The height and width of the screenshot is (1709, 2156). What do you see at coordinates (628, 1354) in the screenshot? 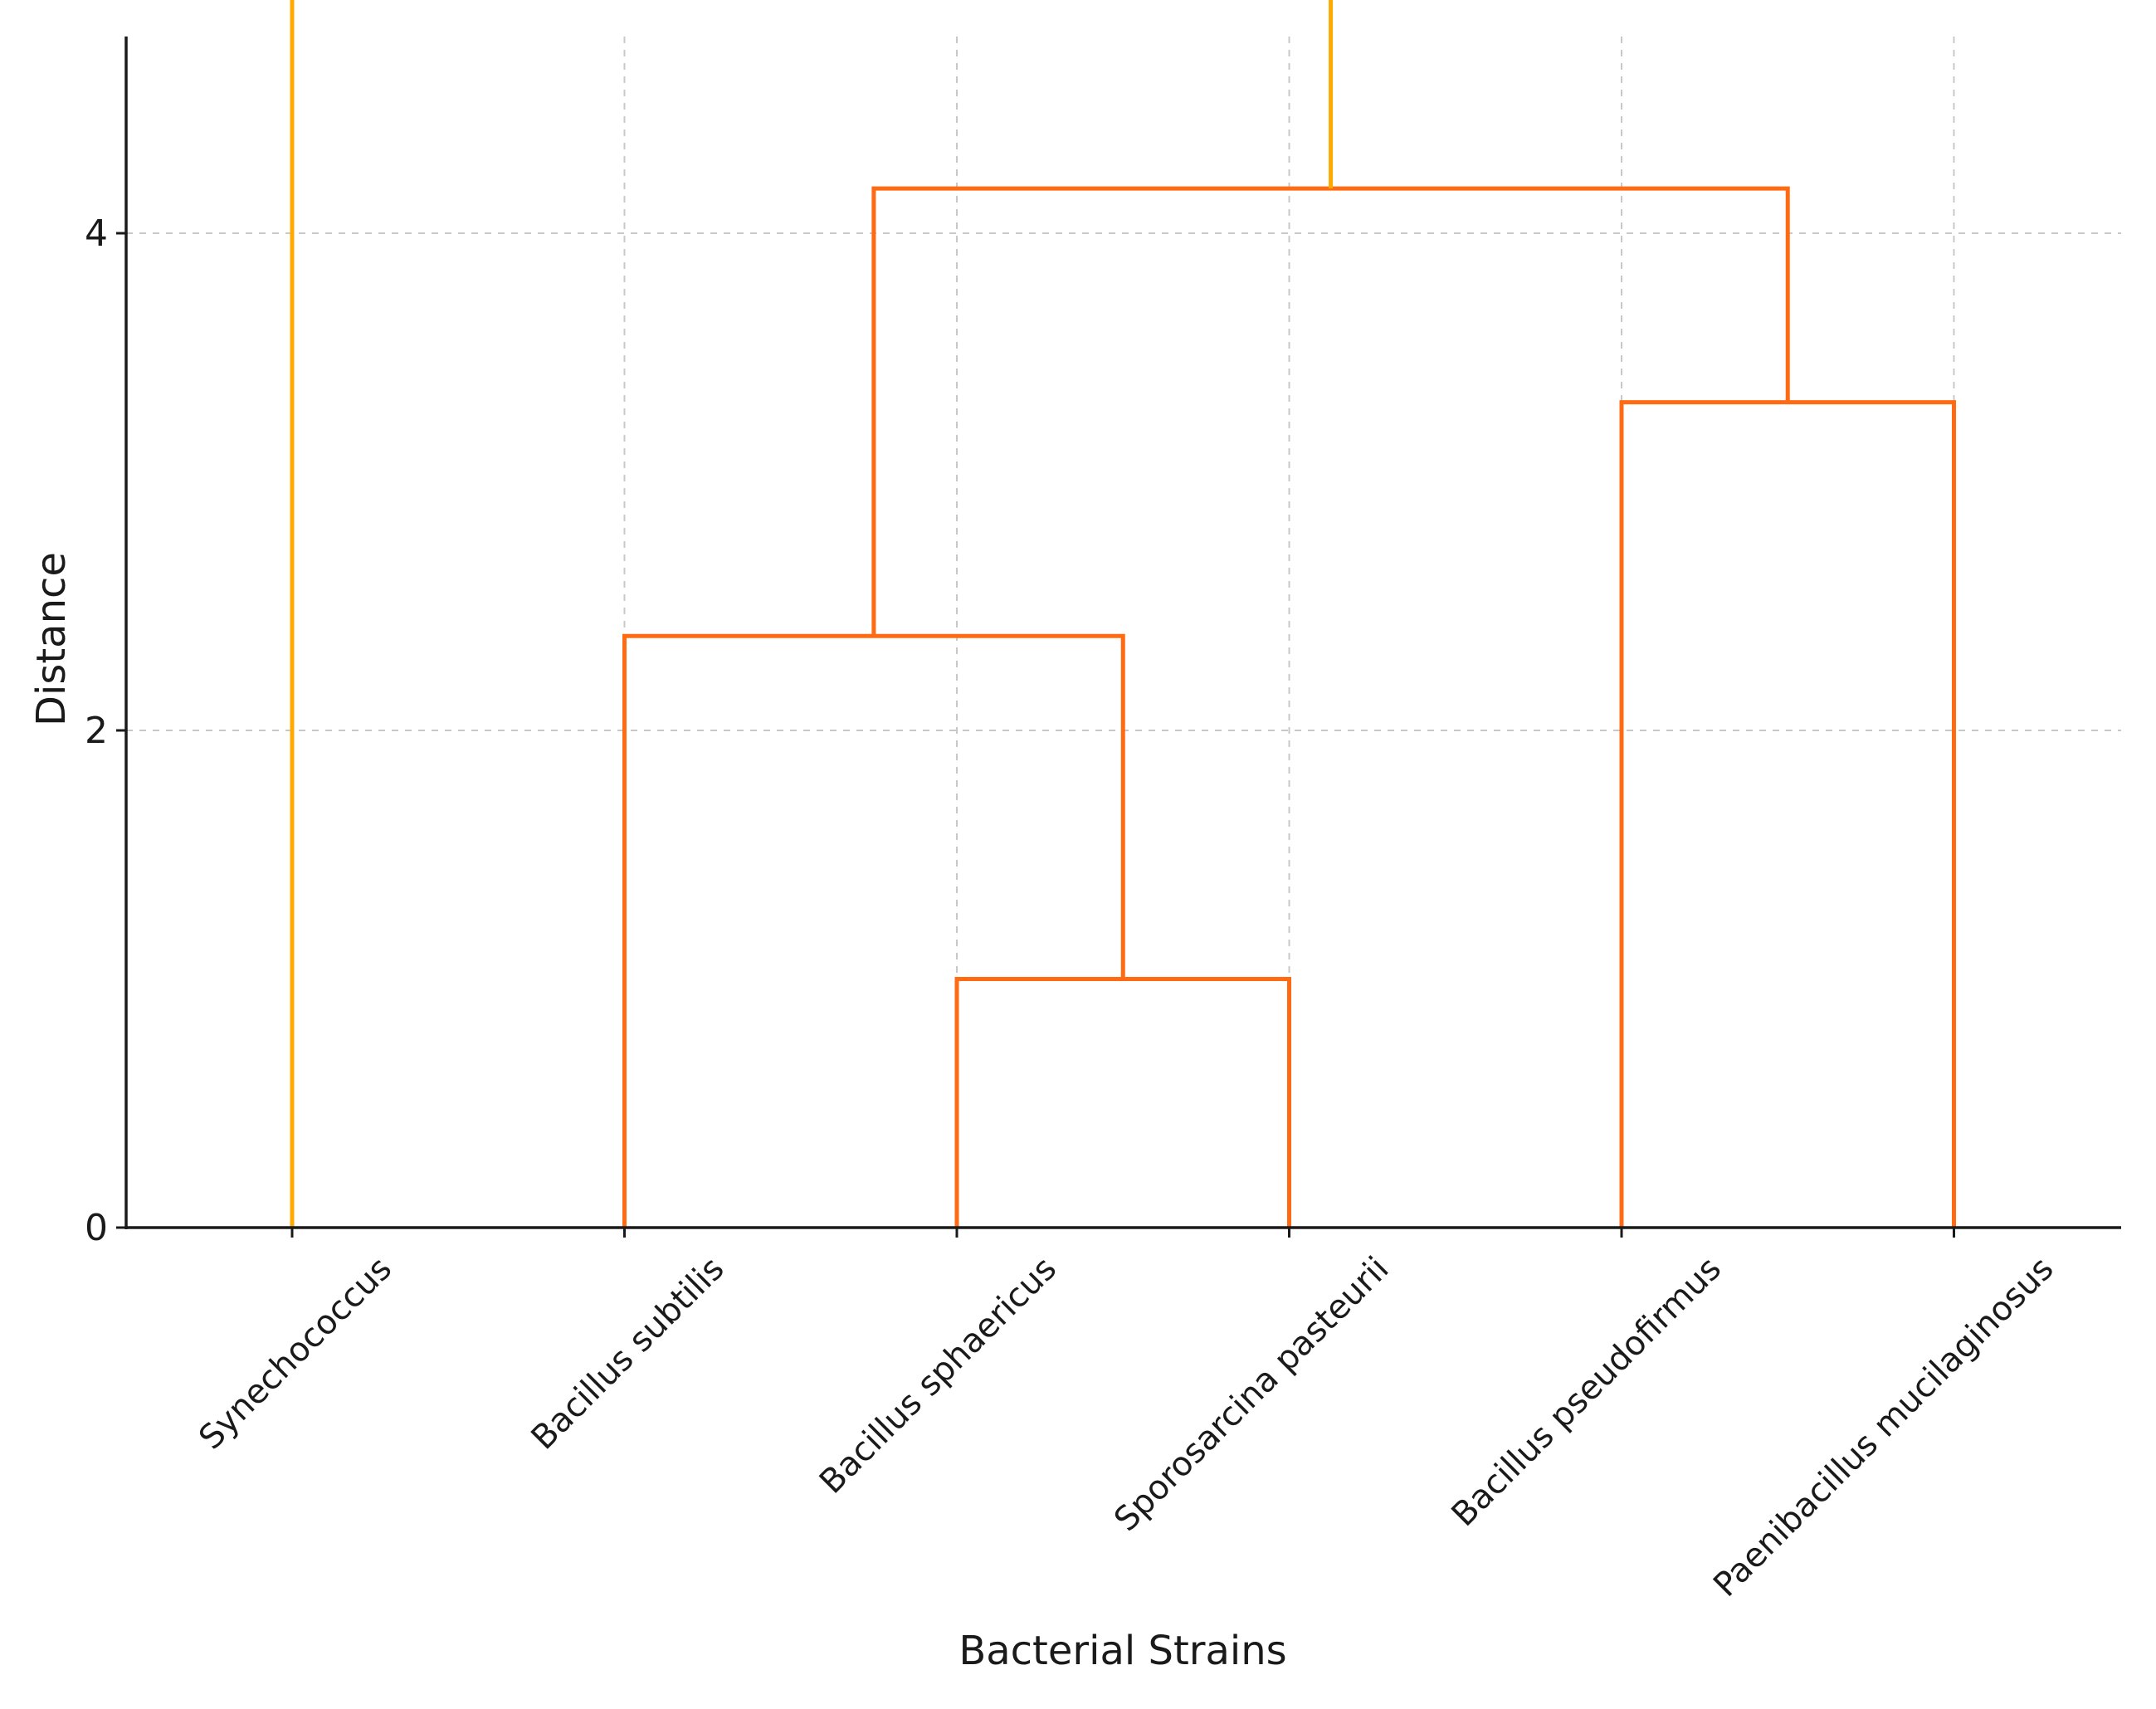
I see `leaf-label: Bacillus subtilis` at bounding box center [628, 1354].